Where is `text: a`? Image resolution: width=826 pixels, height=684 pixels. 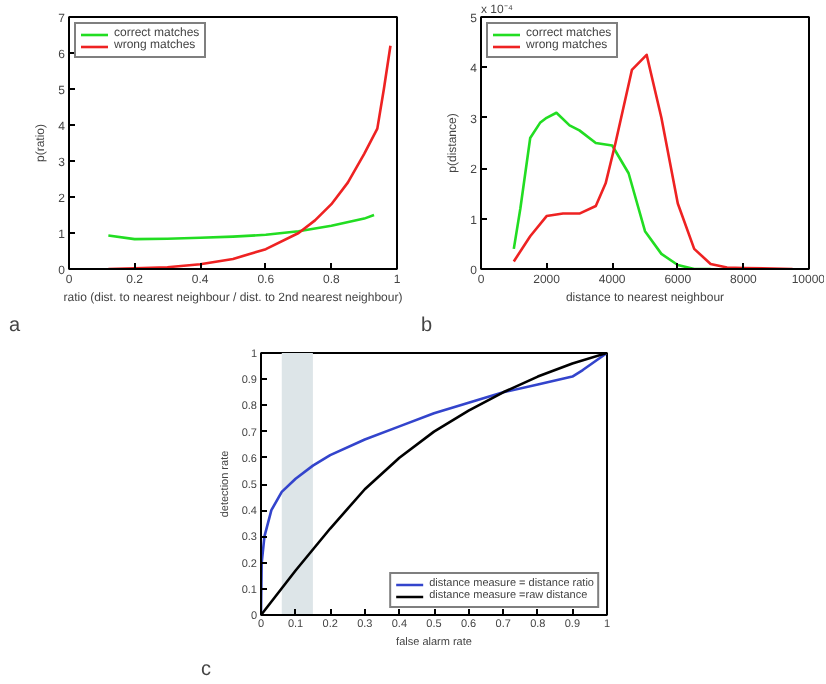 text: a is located at coordinates (15, 326).